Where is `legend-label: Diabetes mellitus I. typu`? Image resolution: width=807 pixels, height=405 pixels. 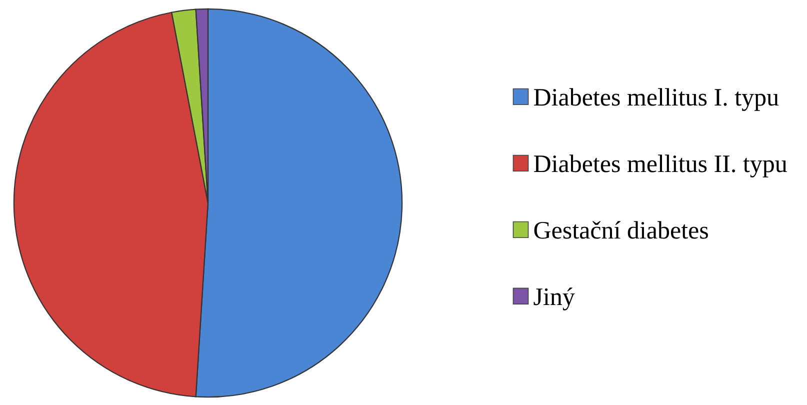 legend-label: Diabetes mellitus I. typu is located at coordinates (656, 99).